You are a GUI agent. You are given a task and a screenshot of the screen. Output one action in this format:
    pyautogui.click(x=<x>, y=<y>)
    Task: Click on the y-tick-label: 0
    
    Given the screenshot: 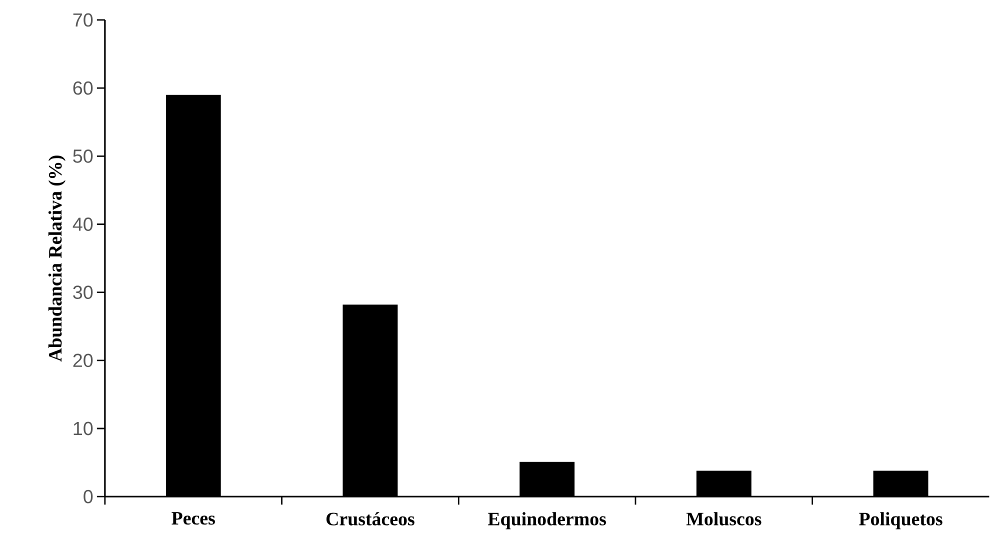 What is the action you would take?
    pyautogui.click(x=88, y=497)
    